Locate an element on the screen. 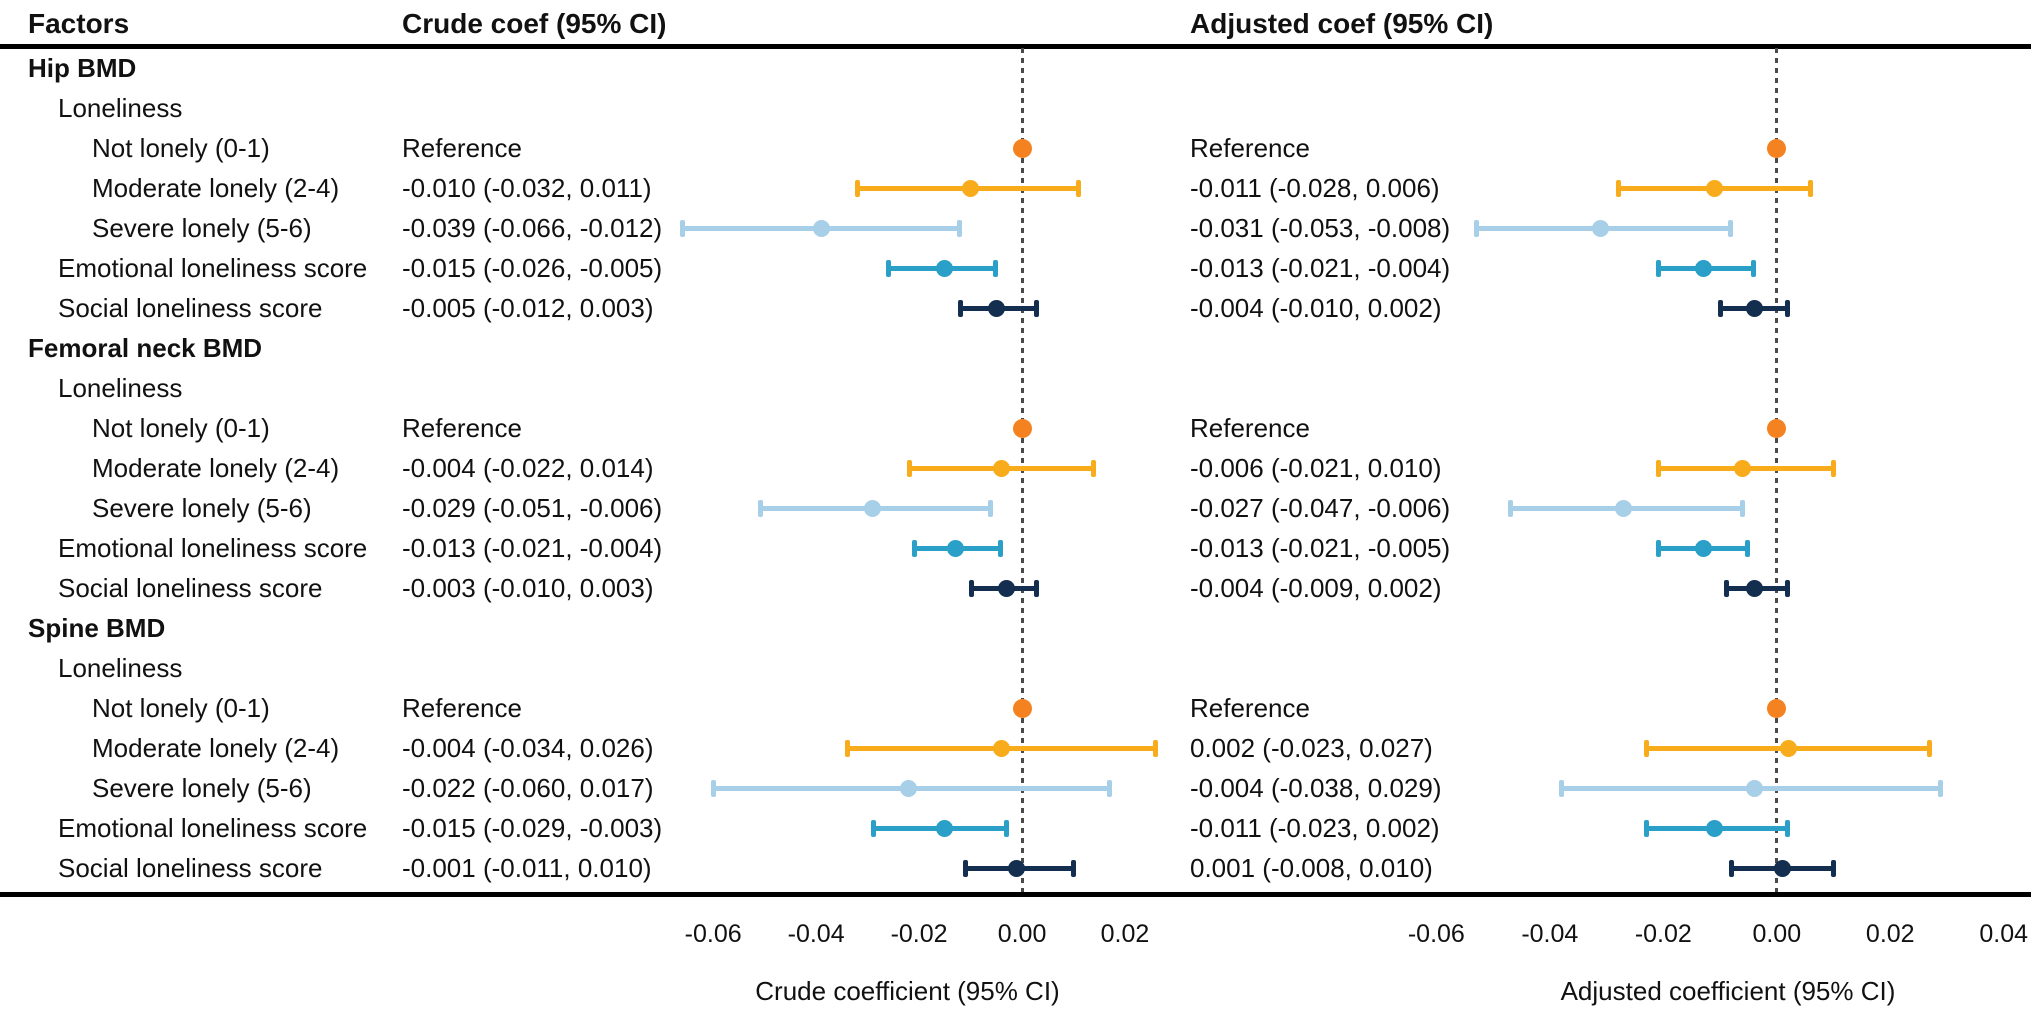 This screenshot has height=1018, width=2031. adjusted-value: -0.011 (-0.028, 0.006) is located at coordinates (1315, 188).